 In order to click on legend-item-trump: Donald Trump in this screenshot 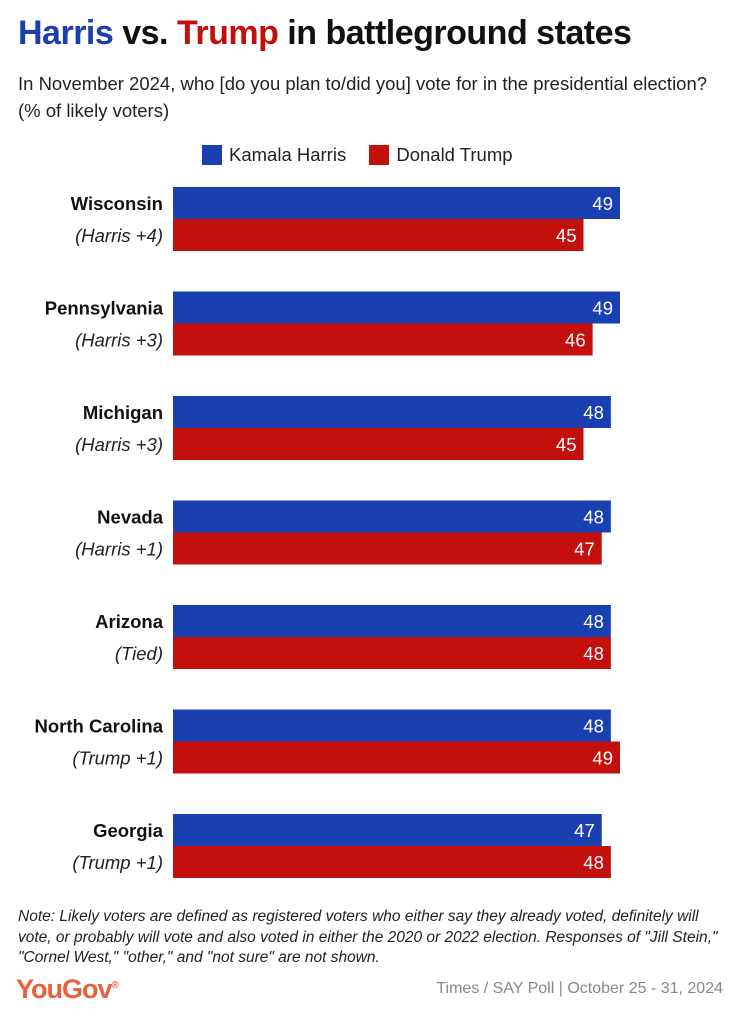, I will do `click(441, 155)`.